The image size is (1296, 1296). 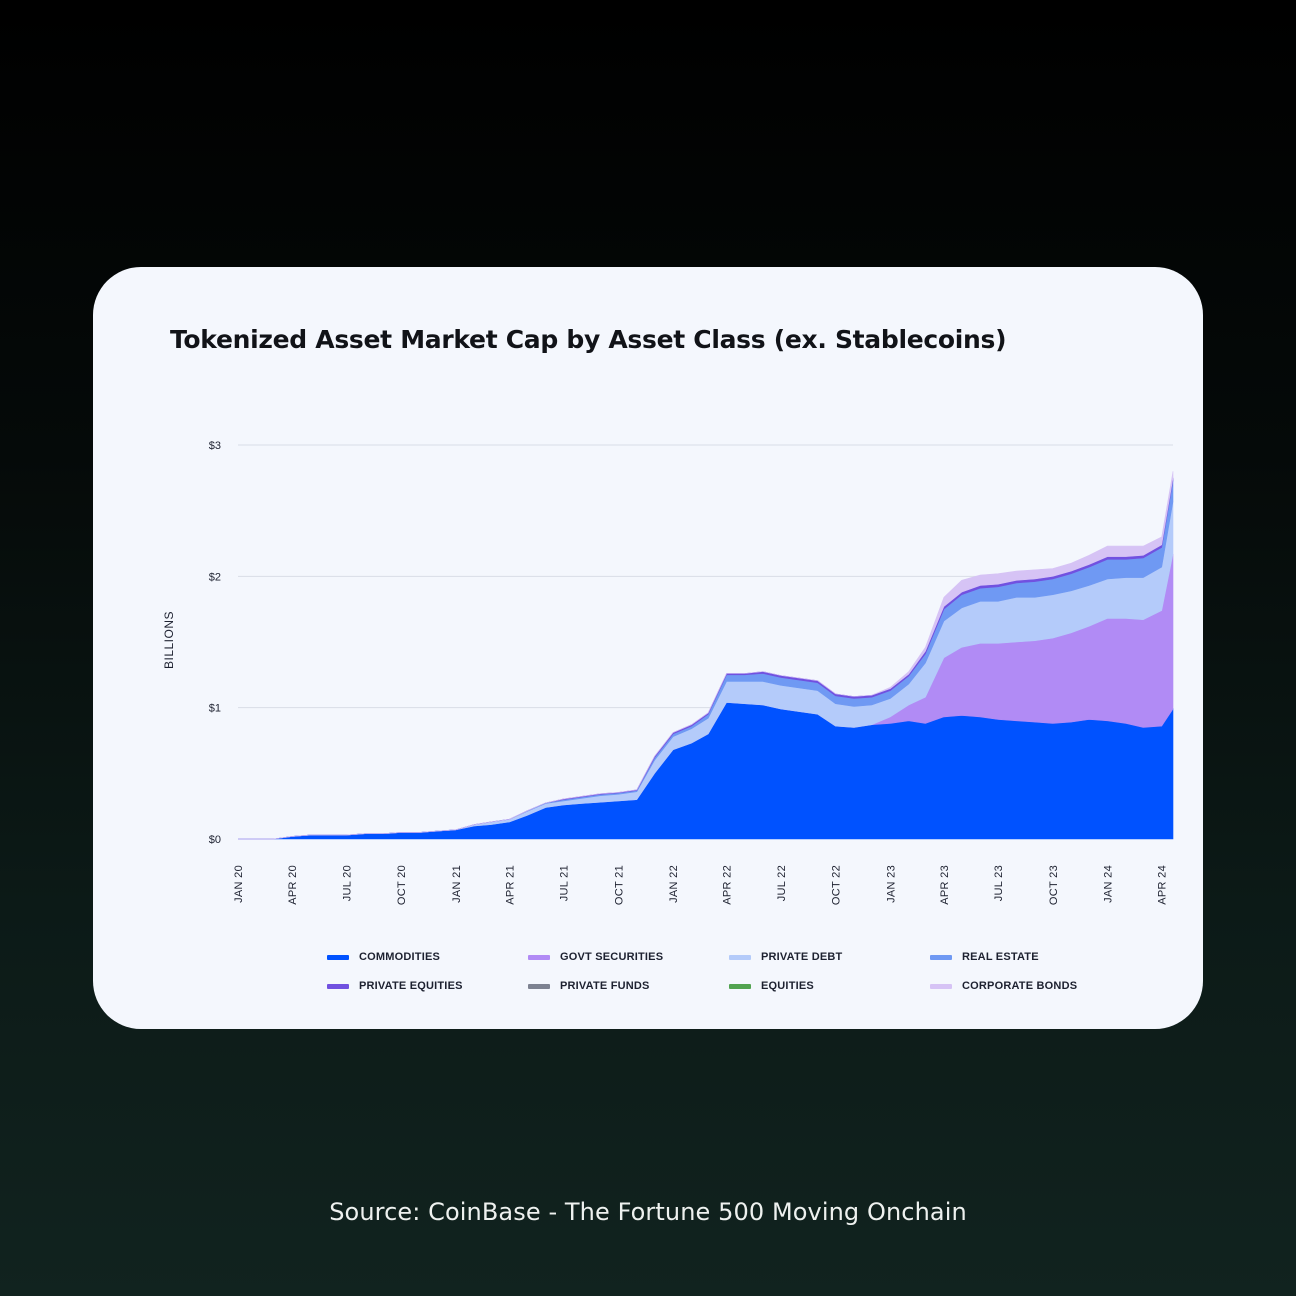 What do you see at coordinates (1163, 885) in the screenshot?
I see `x-tick-label: APR 24` at bounding box center [1163, 885].